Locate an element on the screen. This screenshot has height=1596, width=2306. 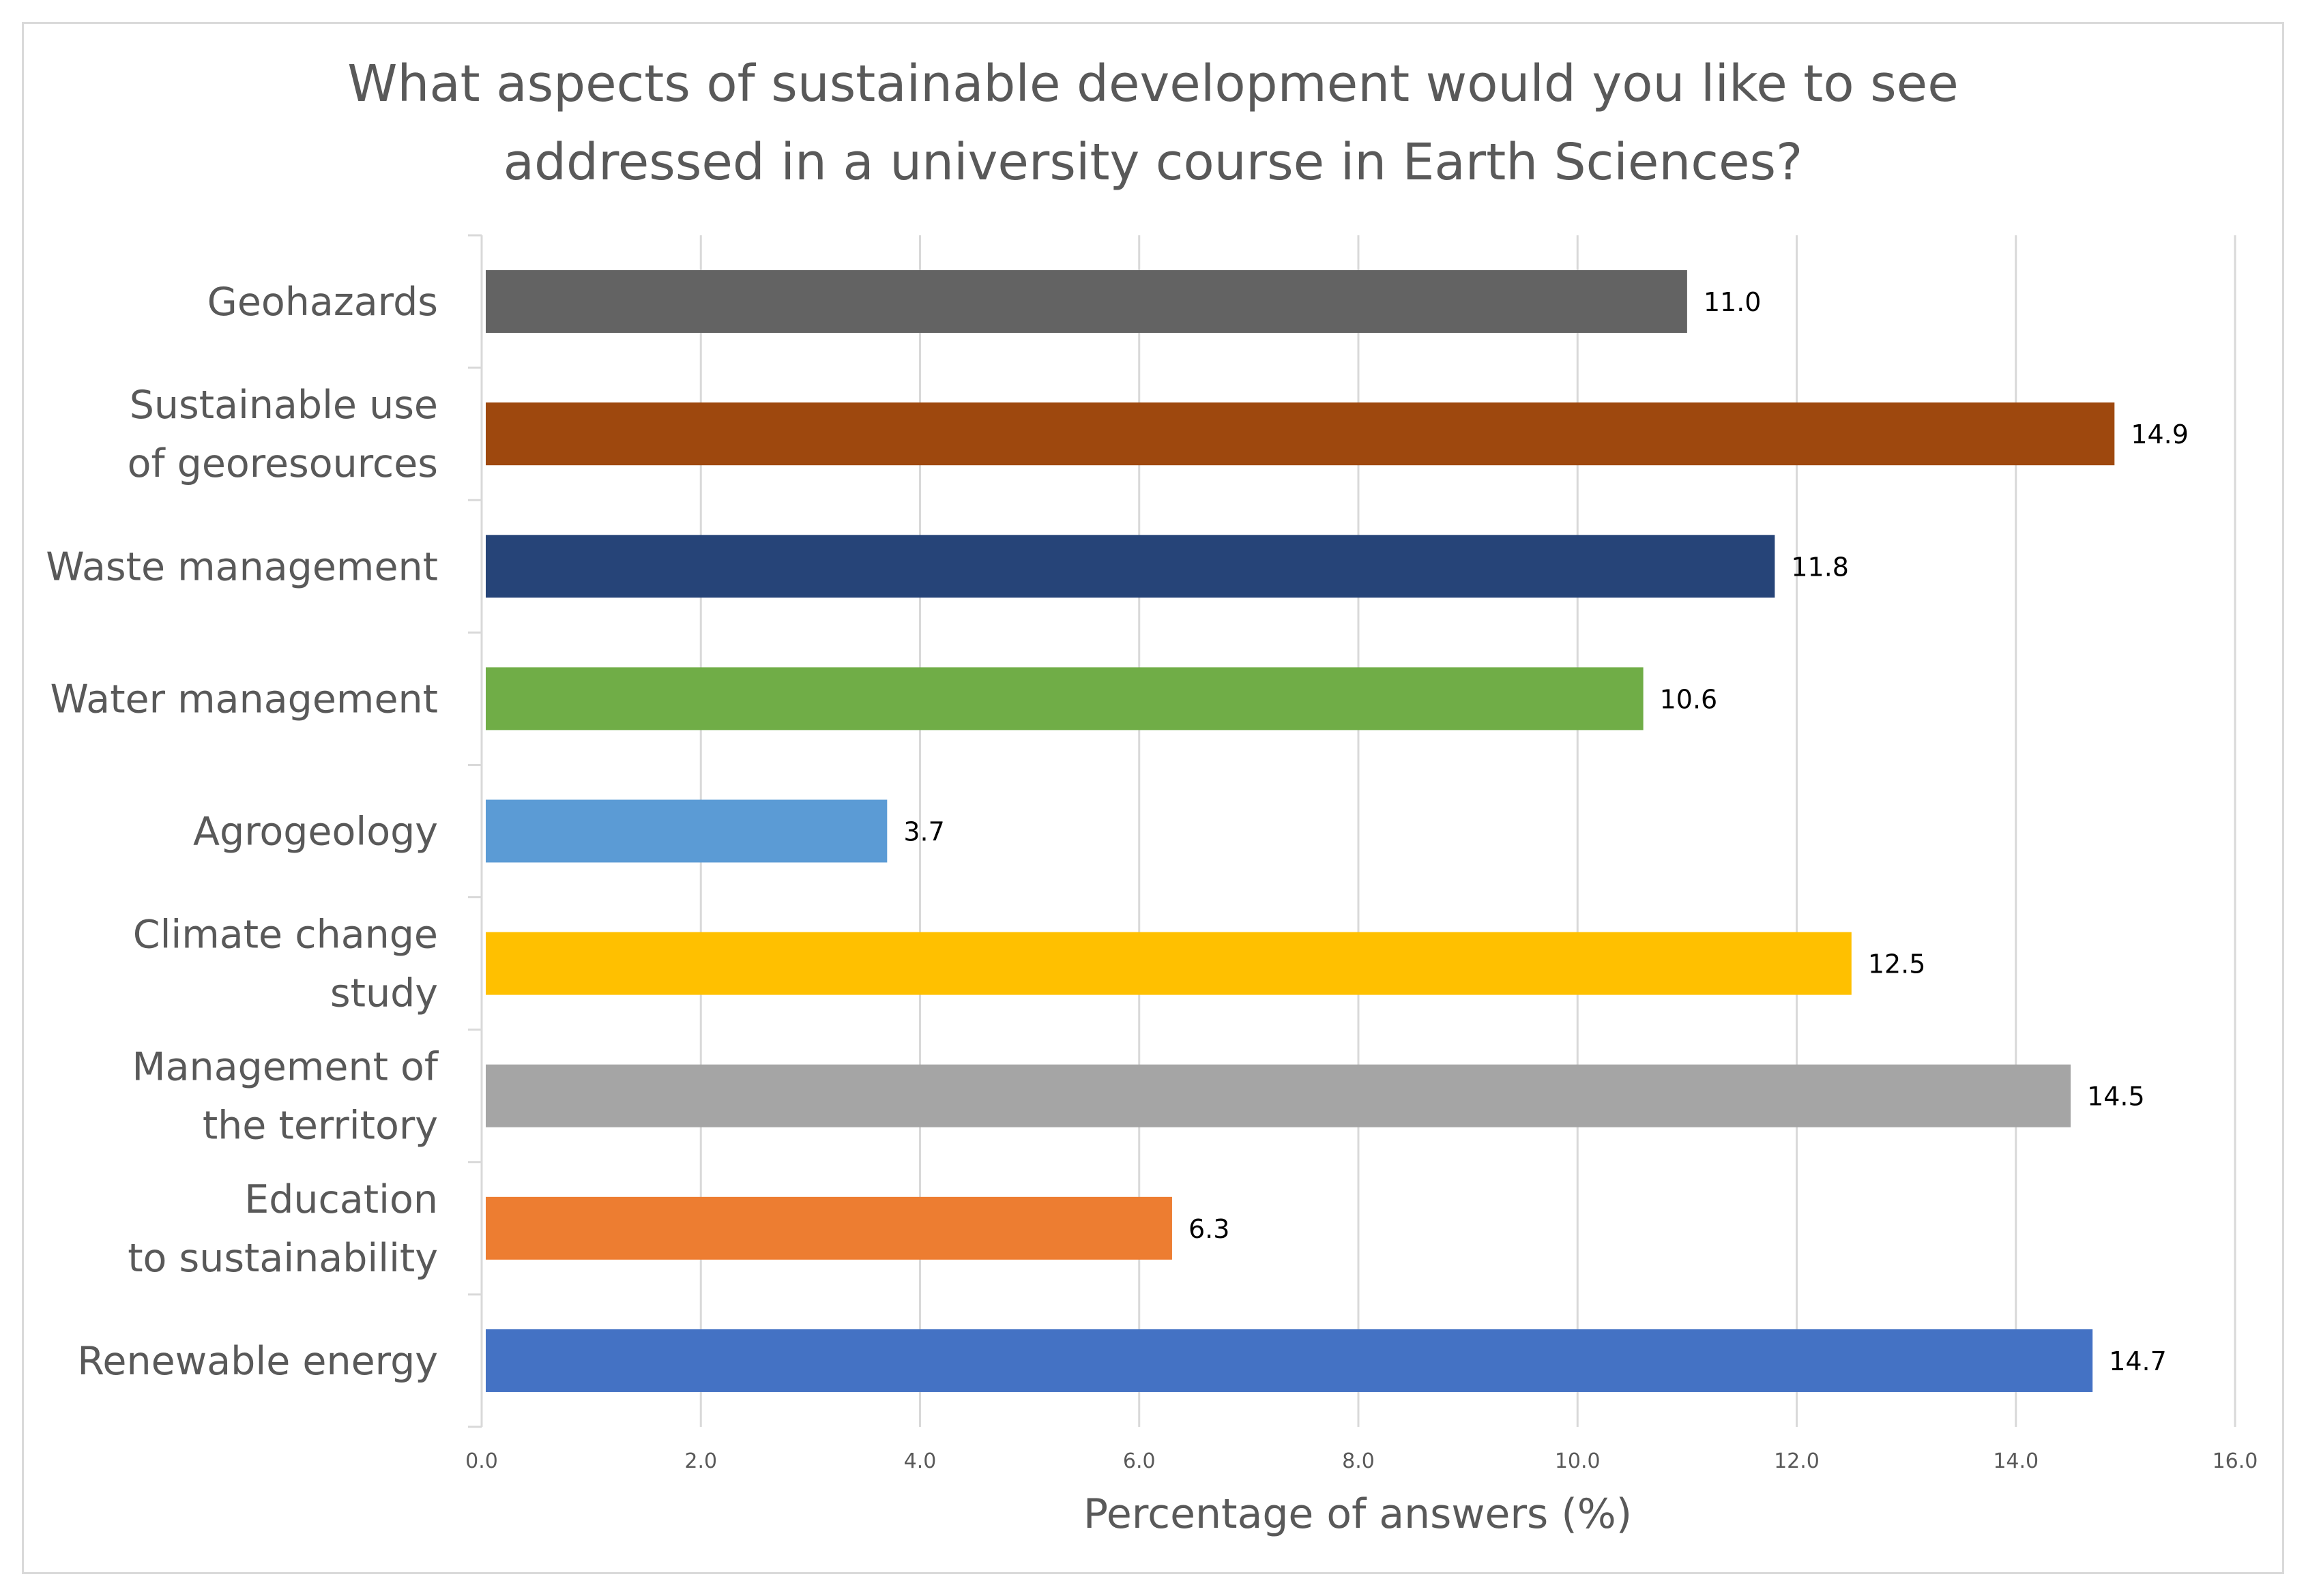
x-tick-label: 12.0 is located at coordinates (1797, 1461).